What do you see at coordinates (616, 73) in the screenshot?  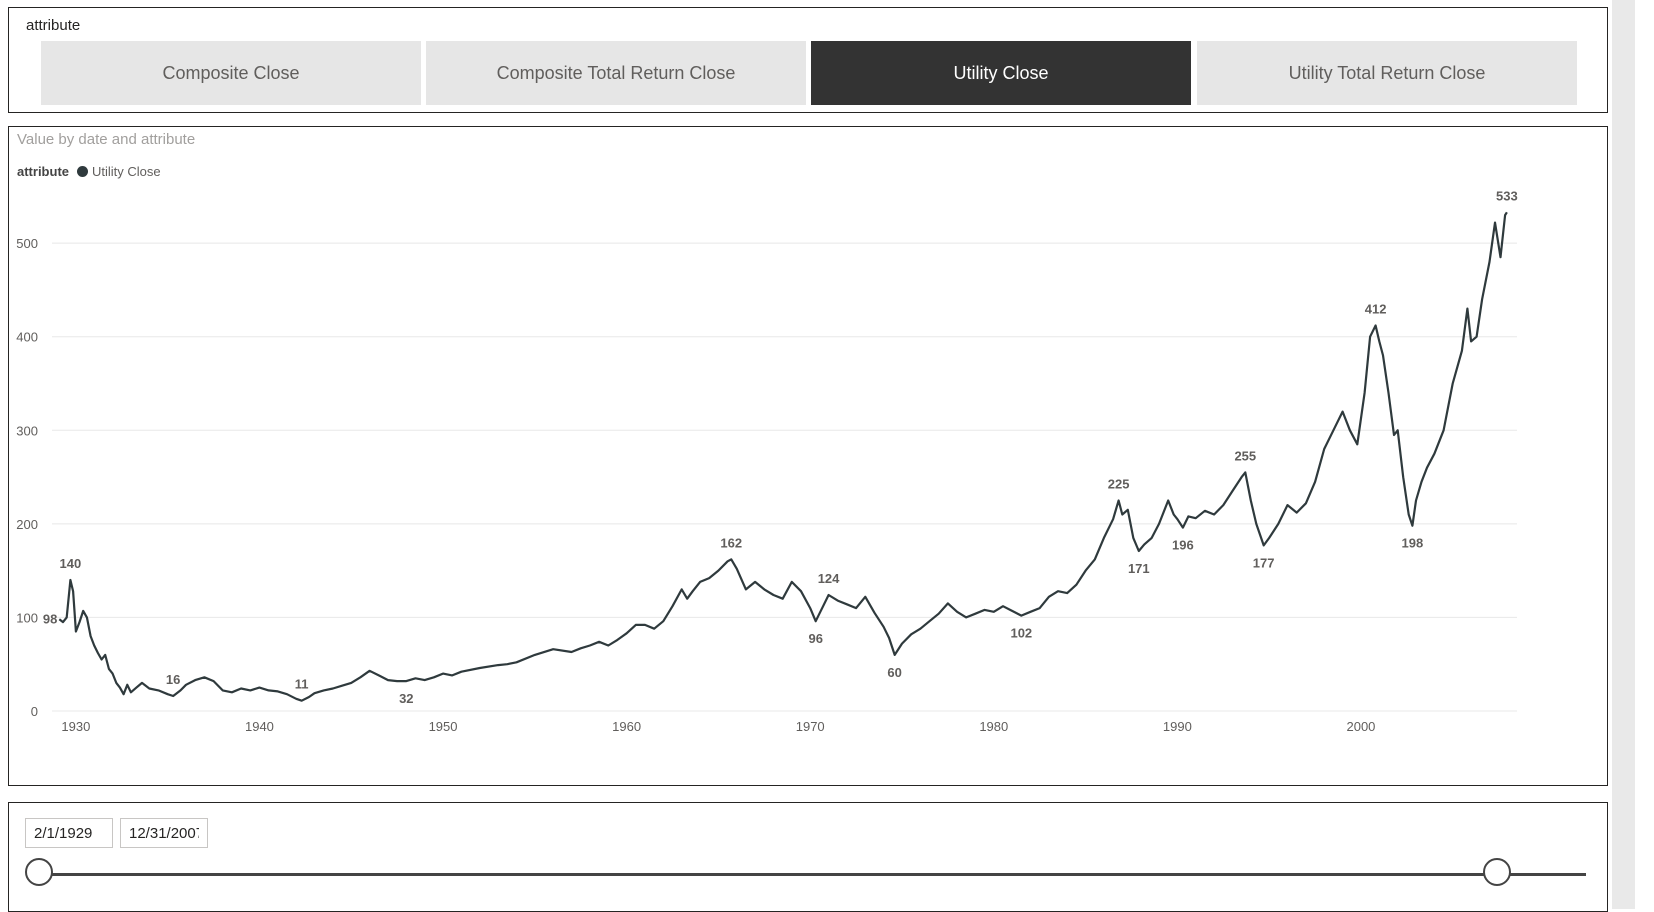 I see `slicer-button-composite-total-return-close: Composite Total Return Close` at bounding box center [616, 73].